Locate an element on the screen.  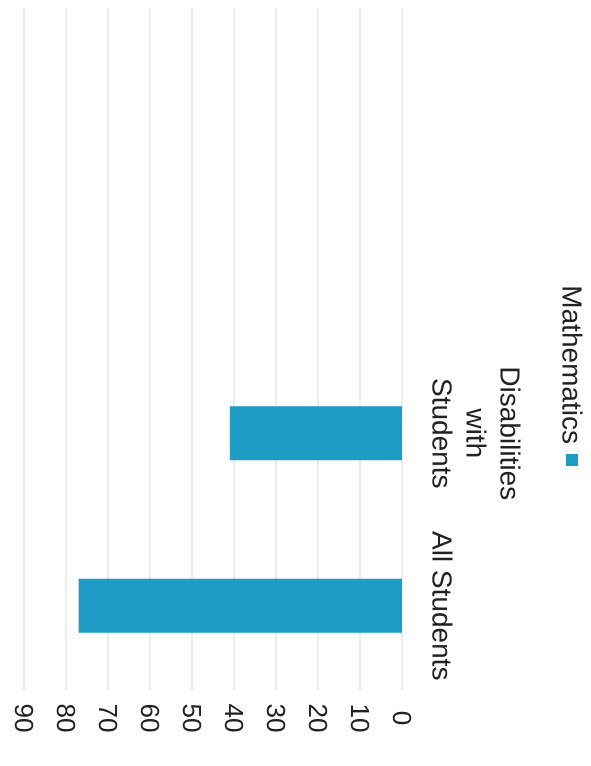
tick-label: 80 is located at coordinates (66, 718).